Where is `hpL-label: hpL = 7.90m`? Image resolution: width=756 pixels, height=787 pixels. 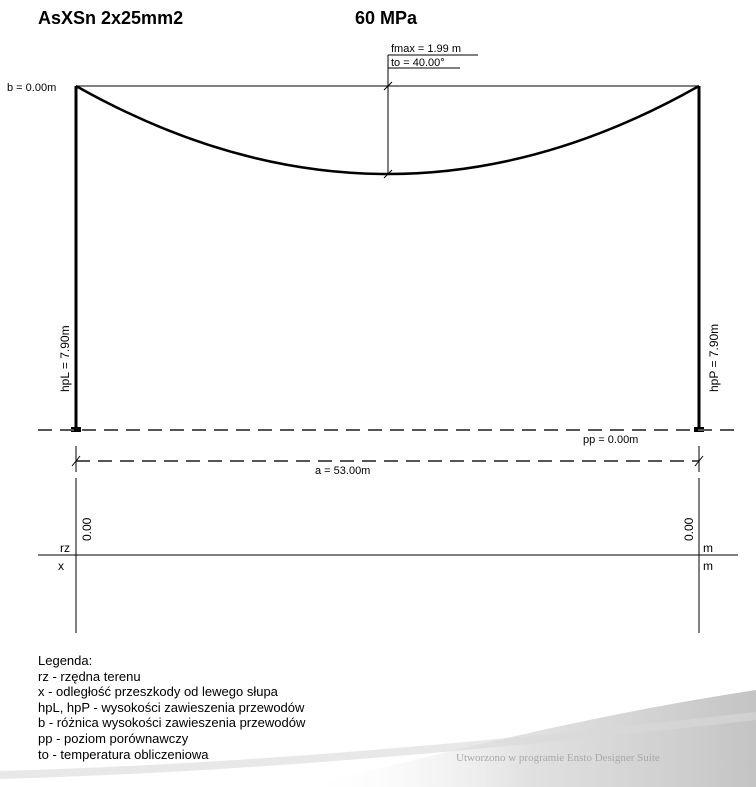 hpL-label: hpL = 7.90m is located at coordinates (65, 358).